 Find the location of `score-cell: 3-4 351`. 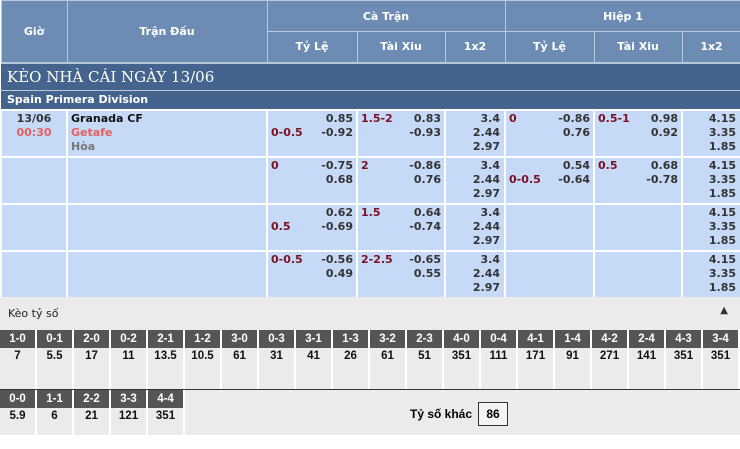

score-cell: 3-4 351 is located at coordinates (721, 359).